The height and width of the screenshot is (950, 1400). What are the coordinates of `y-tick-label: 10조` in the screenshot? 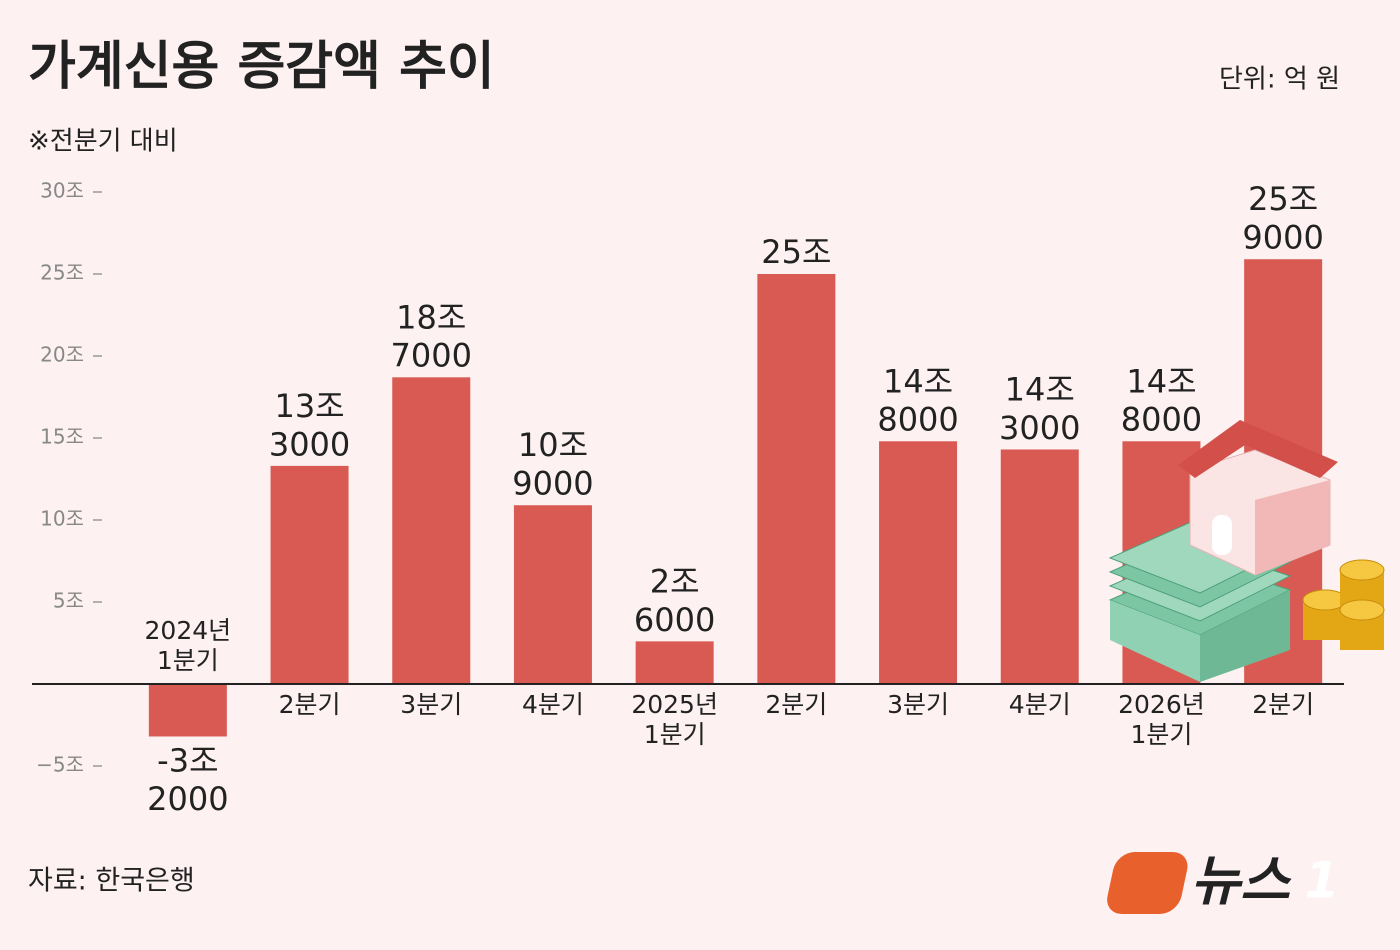 It's located at (62, 519).